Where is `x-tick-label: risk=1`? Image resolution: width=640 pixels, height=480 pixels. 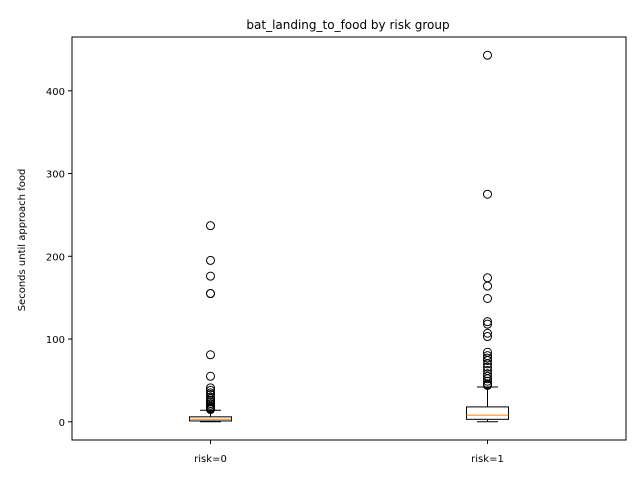 x-tick-label: risk=1 is located at coordinates (487, 459).